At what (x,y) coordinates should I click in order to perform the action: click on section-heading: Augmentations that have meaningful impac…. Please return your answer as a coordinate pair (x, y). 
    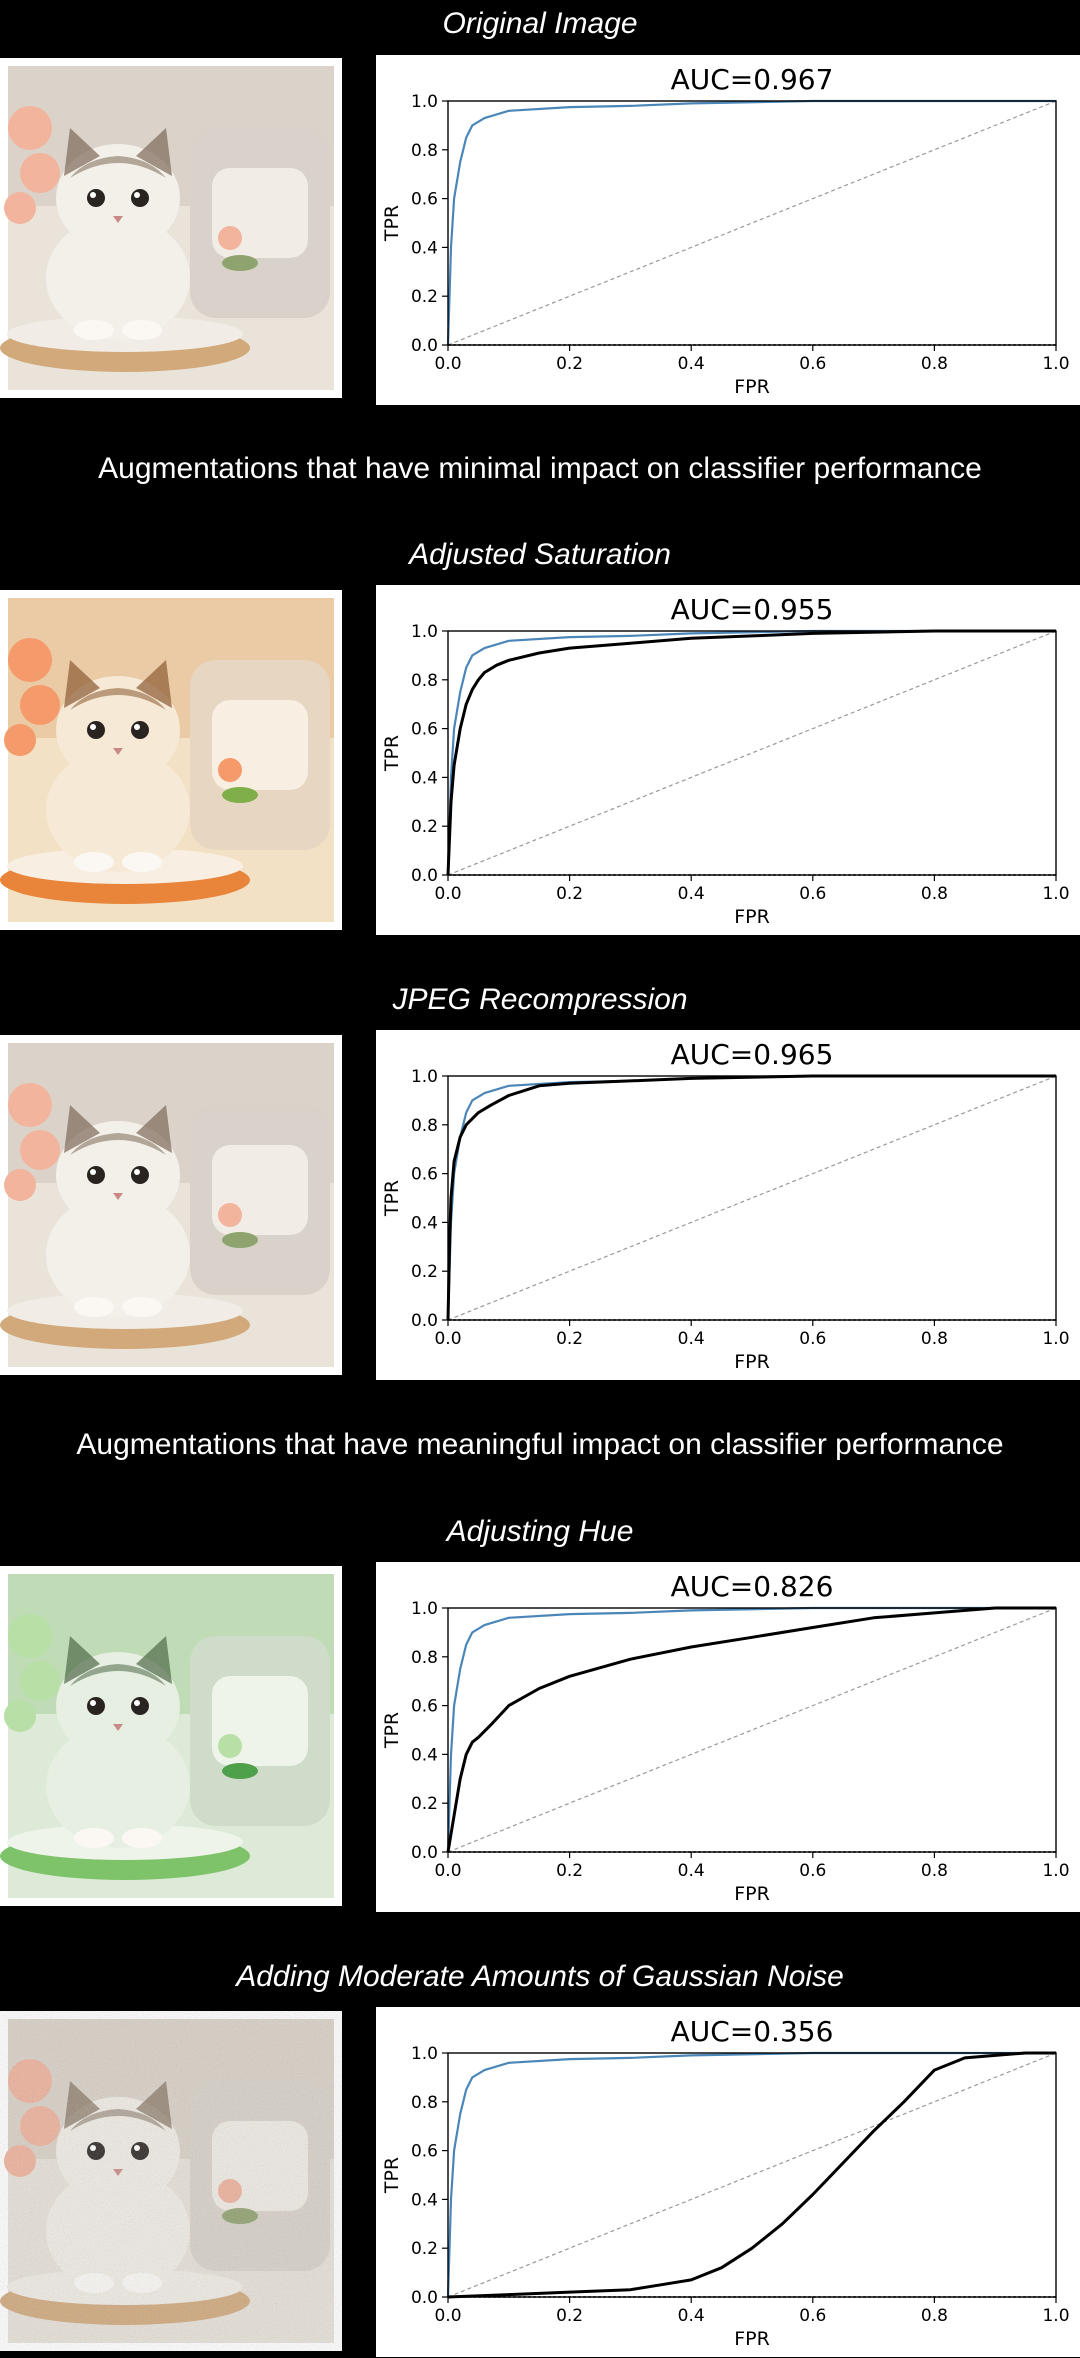
    Looking at the image, I should click on (540, 1444).